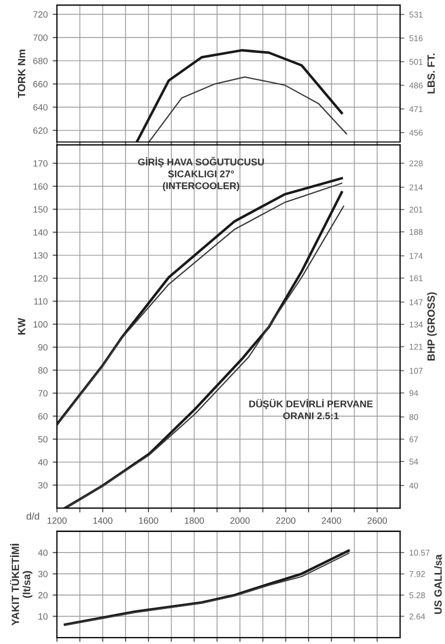  I want to click on y2-tick-label: 121, so click(416, 347).